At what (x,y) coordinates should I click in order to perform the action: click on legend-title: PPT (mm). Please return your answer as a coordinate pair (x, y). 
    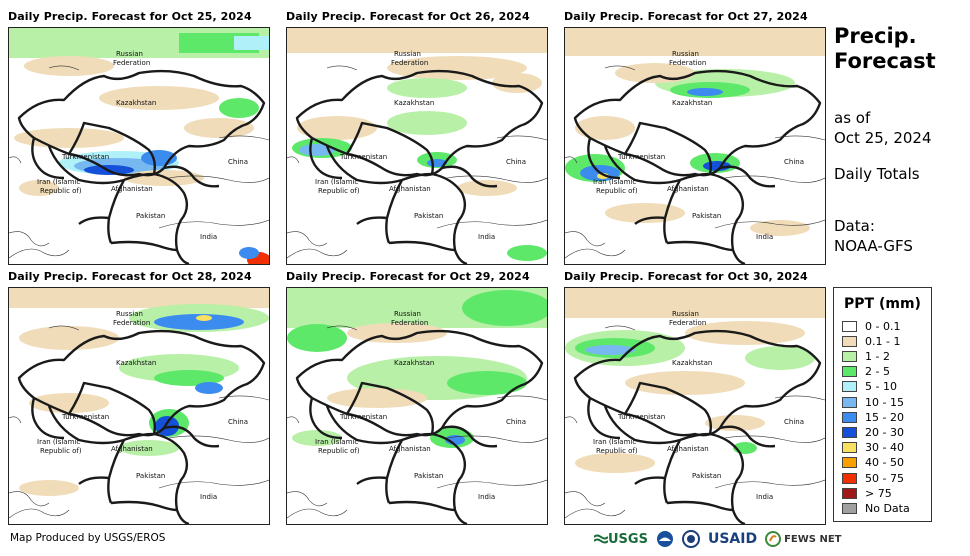
    Looking at the image, I should click on (882, 304).